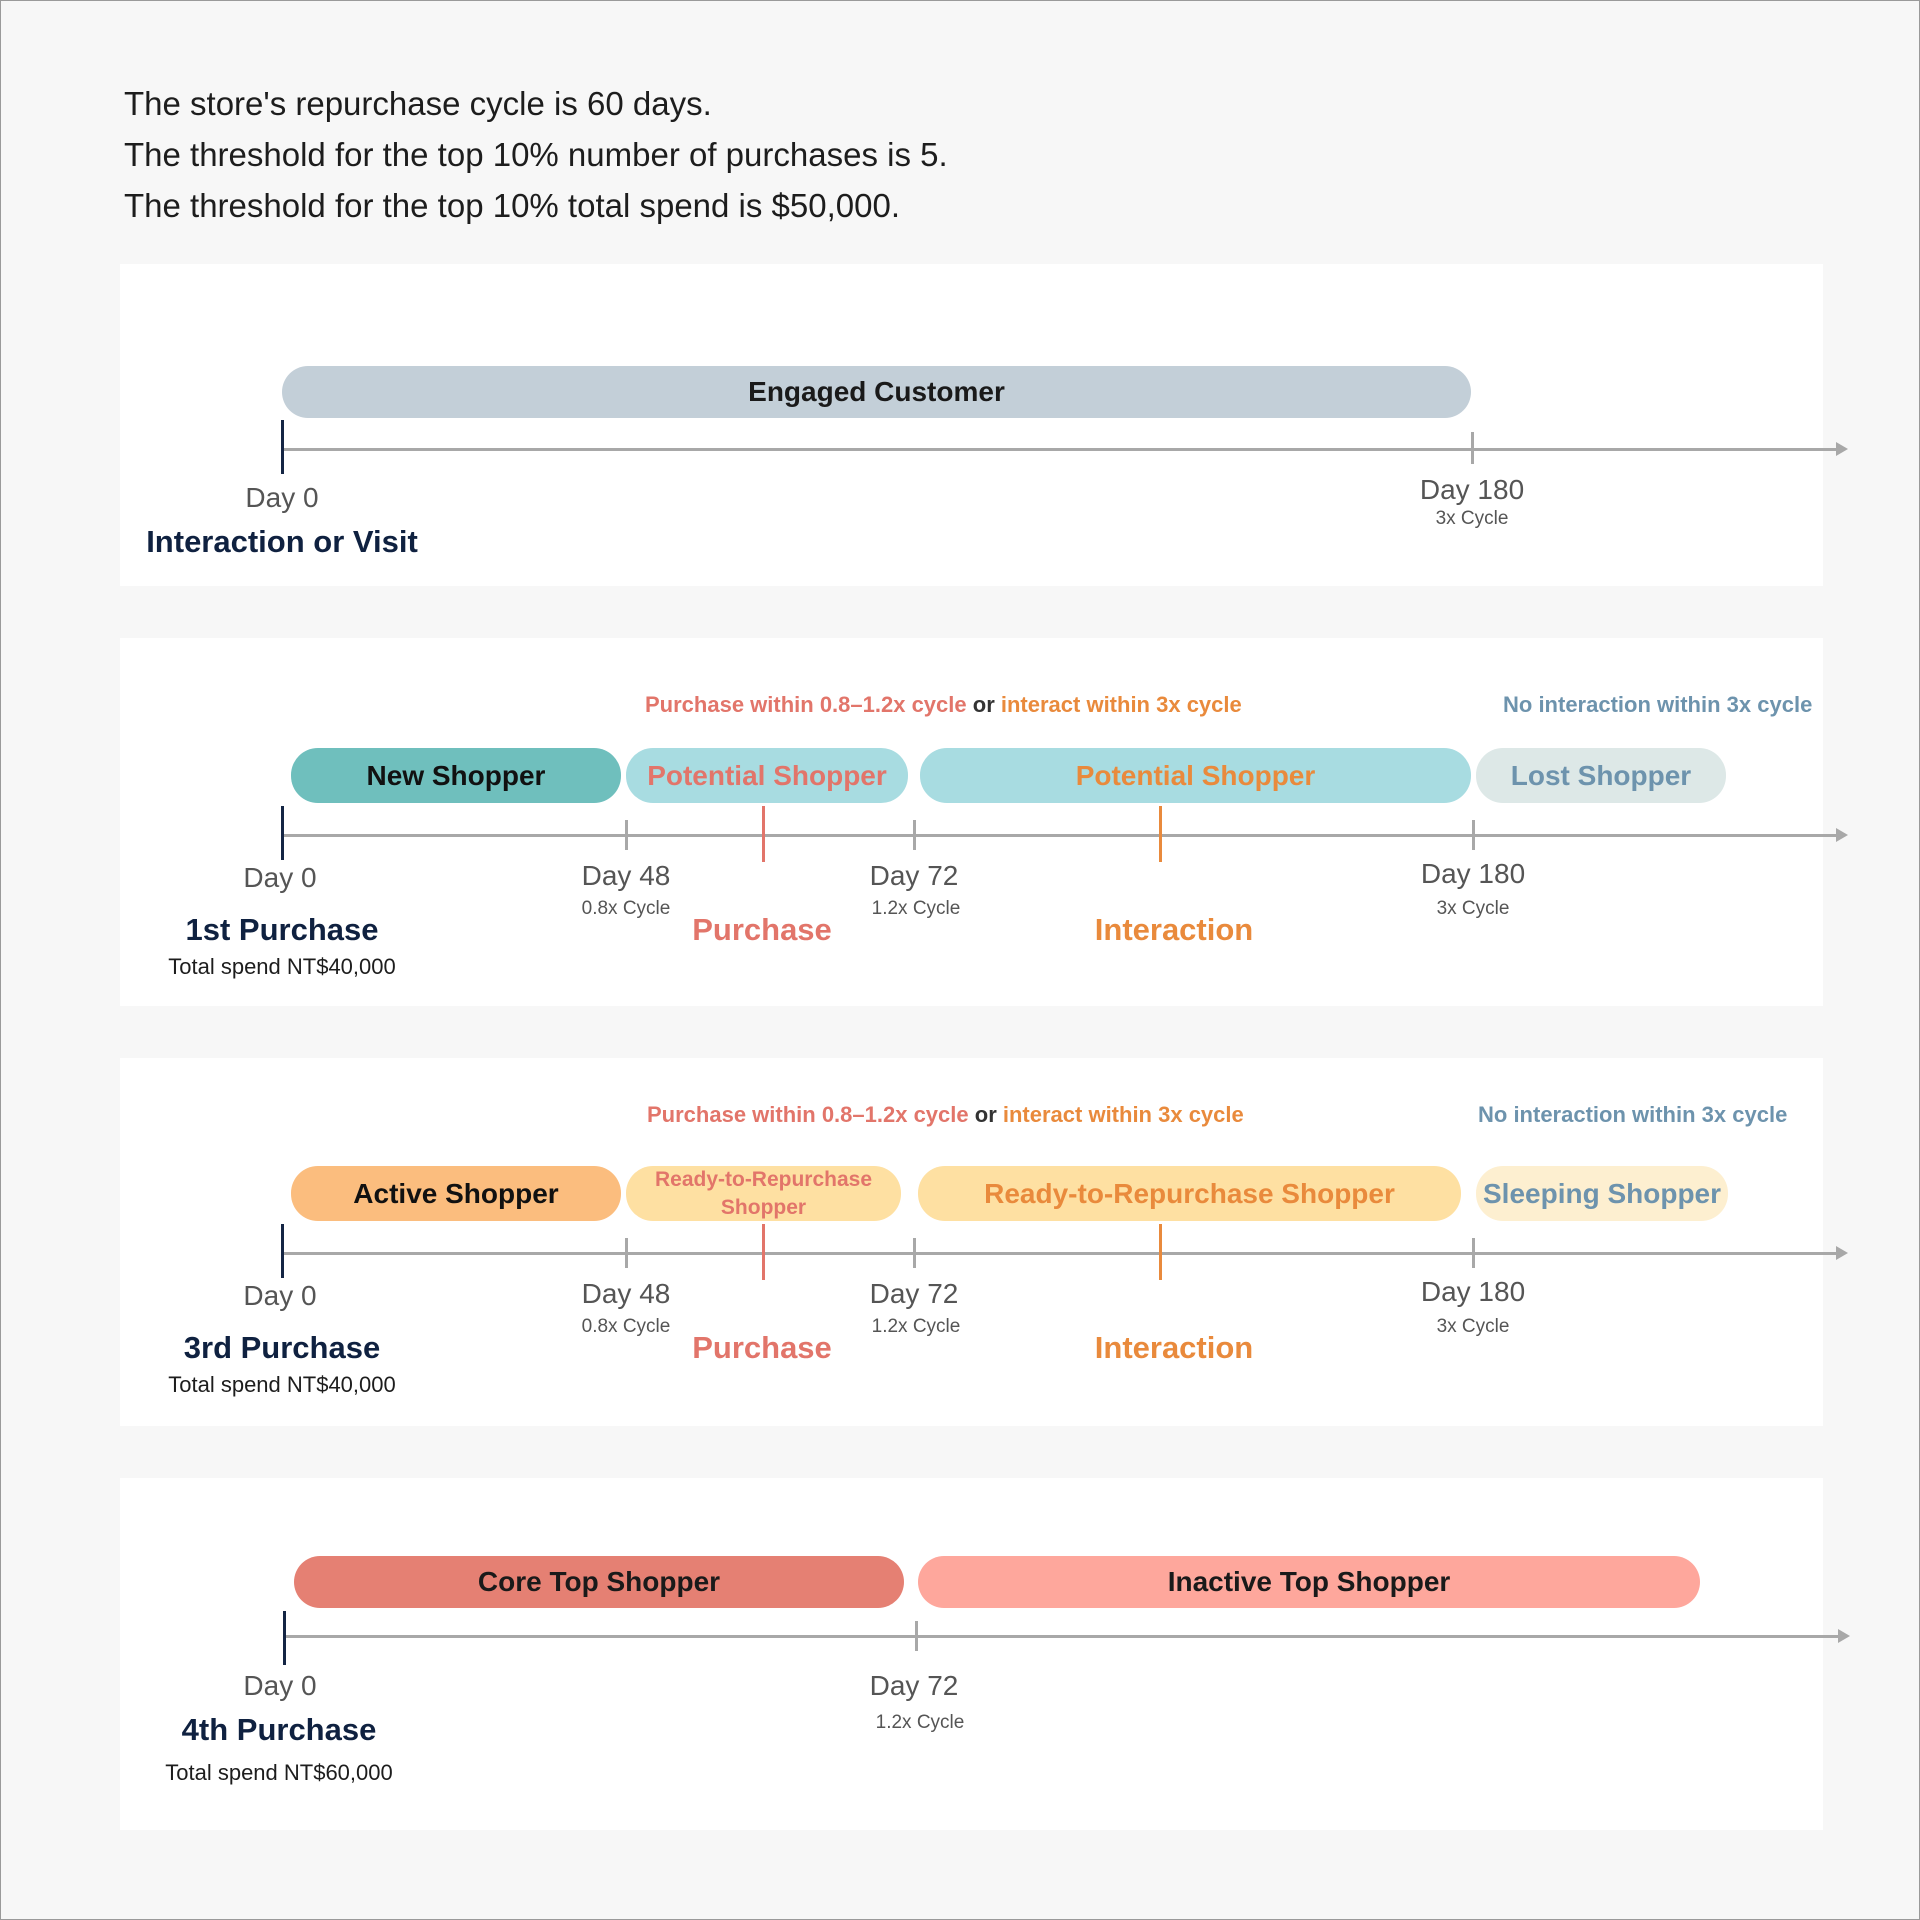 This screenshot has width=1920, height=1920. What do you see at coordinates (599, 1582) in the screenshot?
I see `segment-core-top-shopper: Core Top Shopper` at bounding box center [599, 1582].